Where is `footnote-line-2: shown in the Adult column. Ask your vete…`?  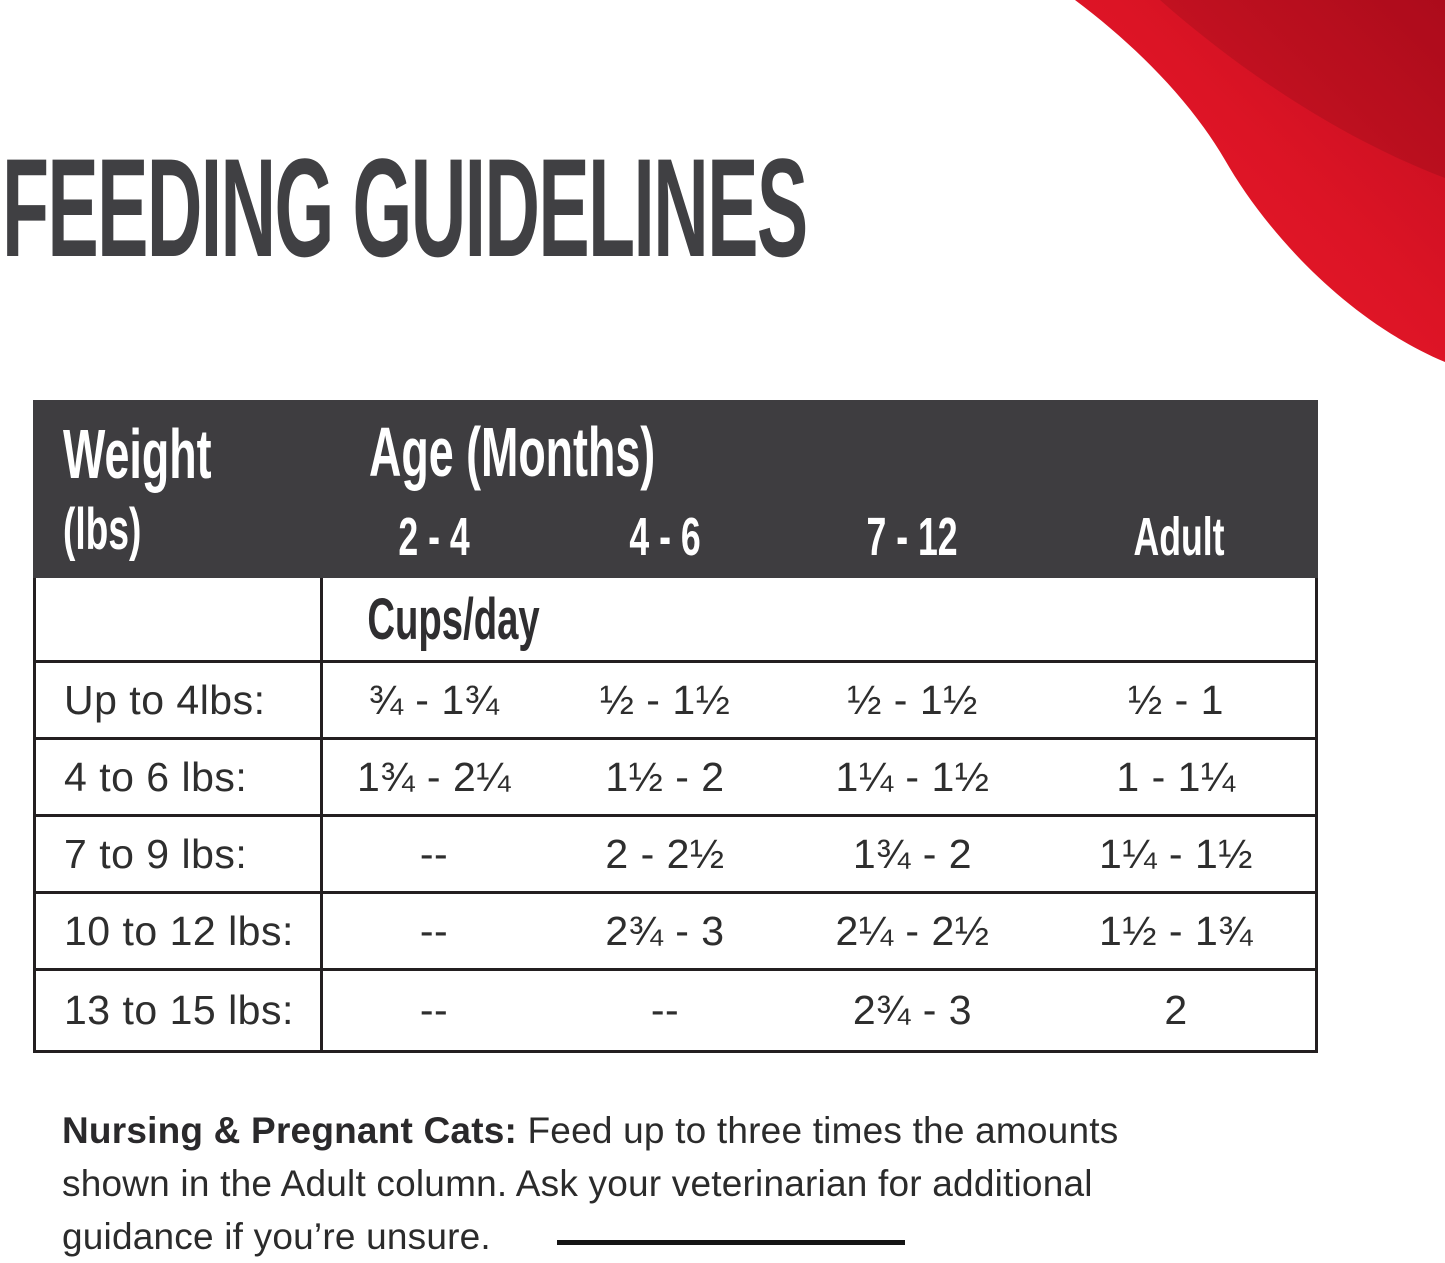
footnote-line-2: shown in the Adult column. Ask your vete… is located at coordinates (577, 1183).